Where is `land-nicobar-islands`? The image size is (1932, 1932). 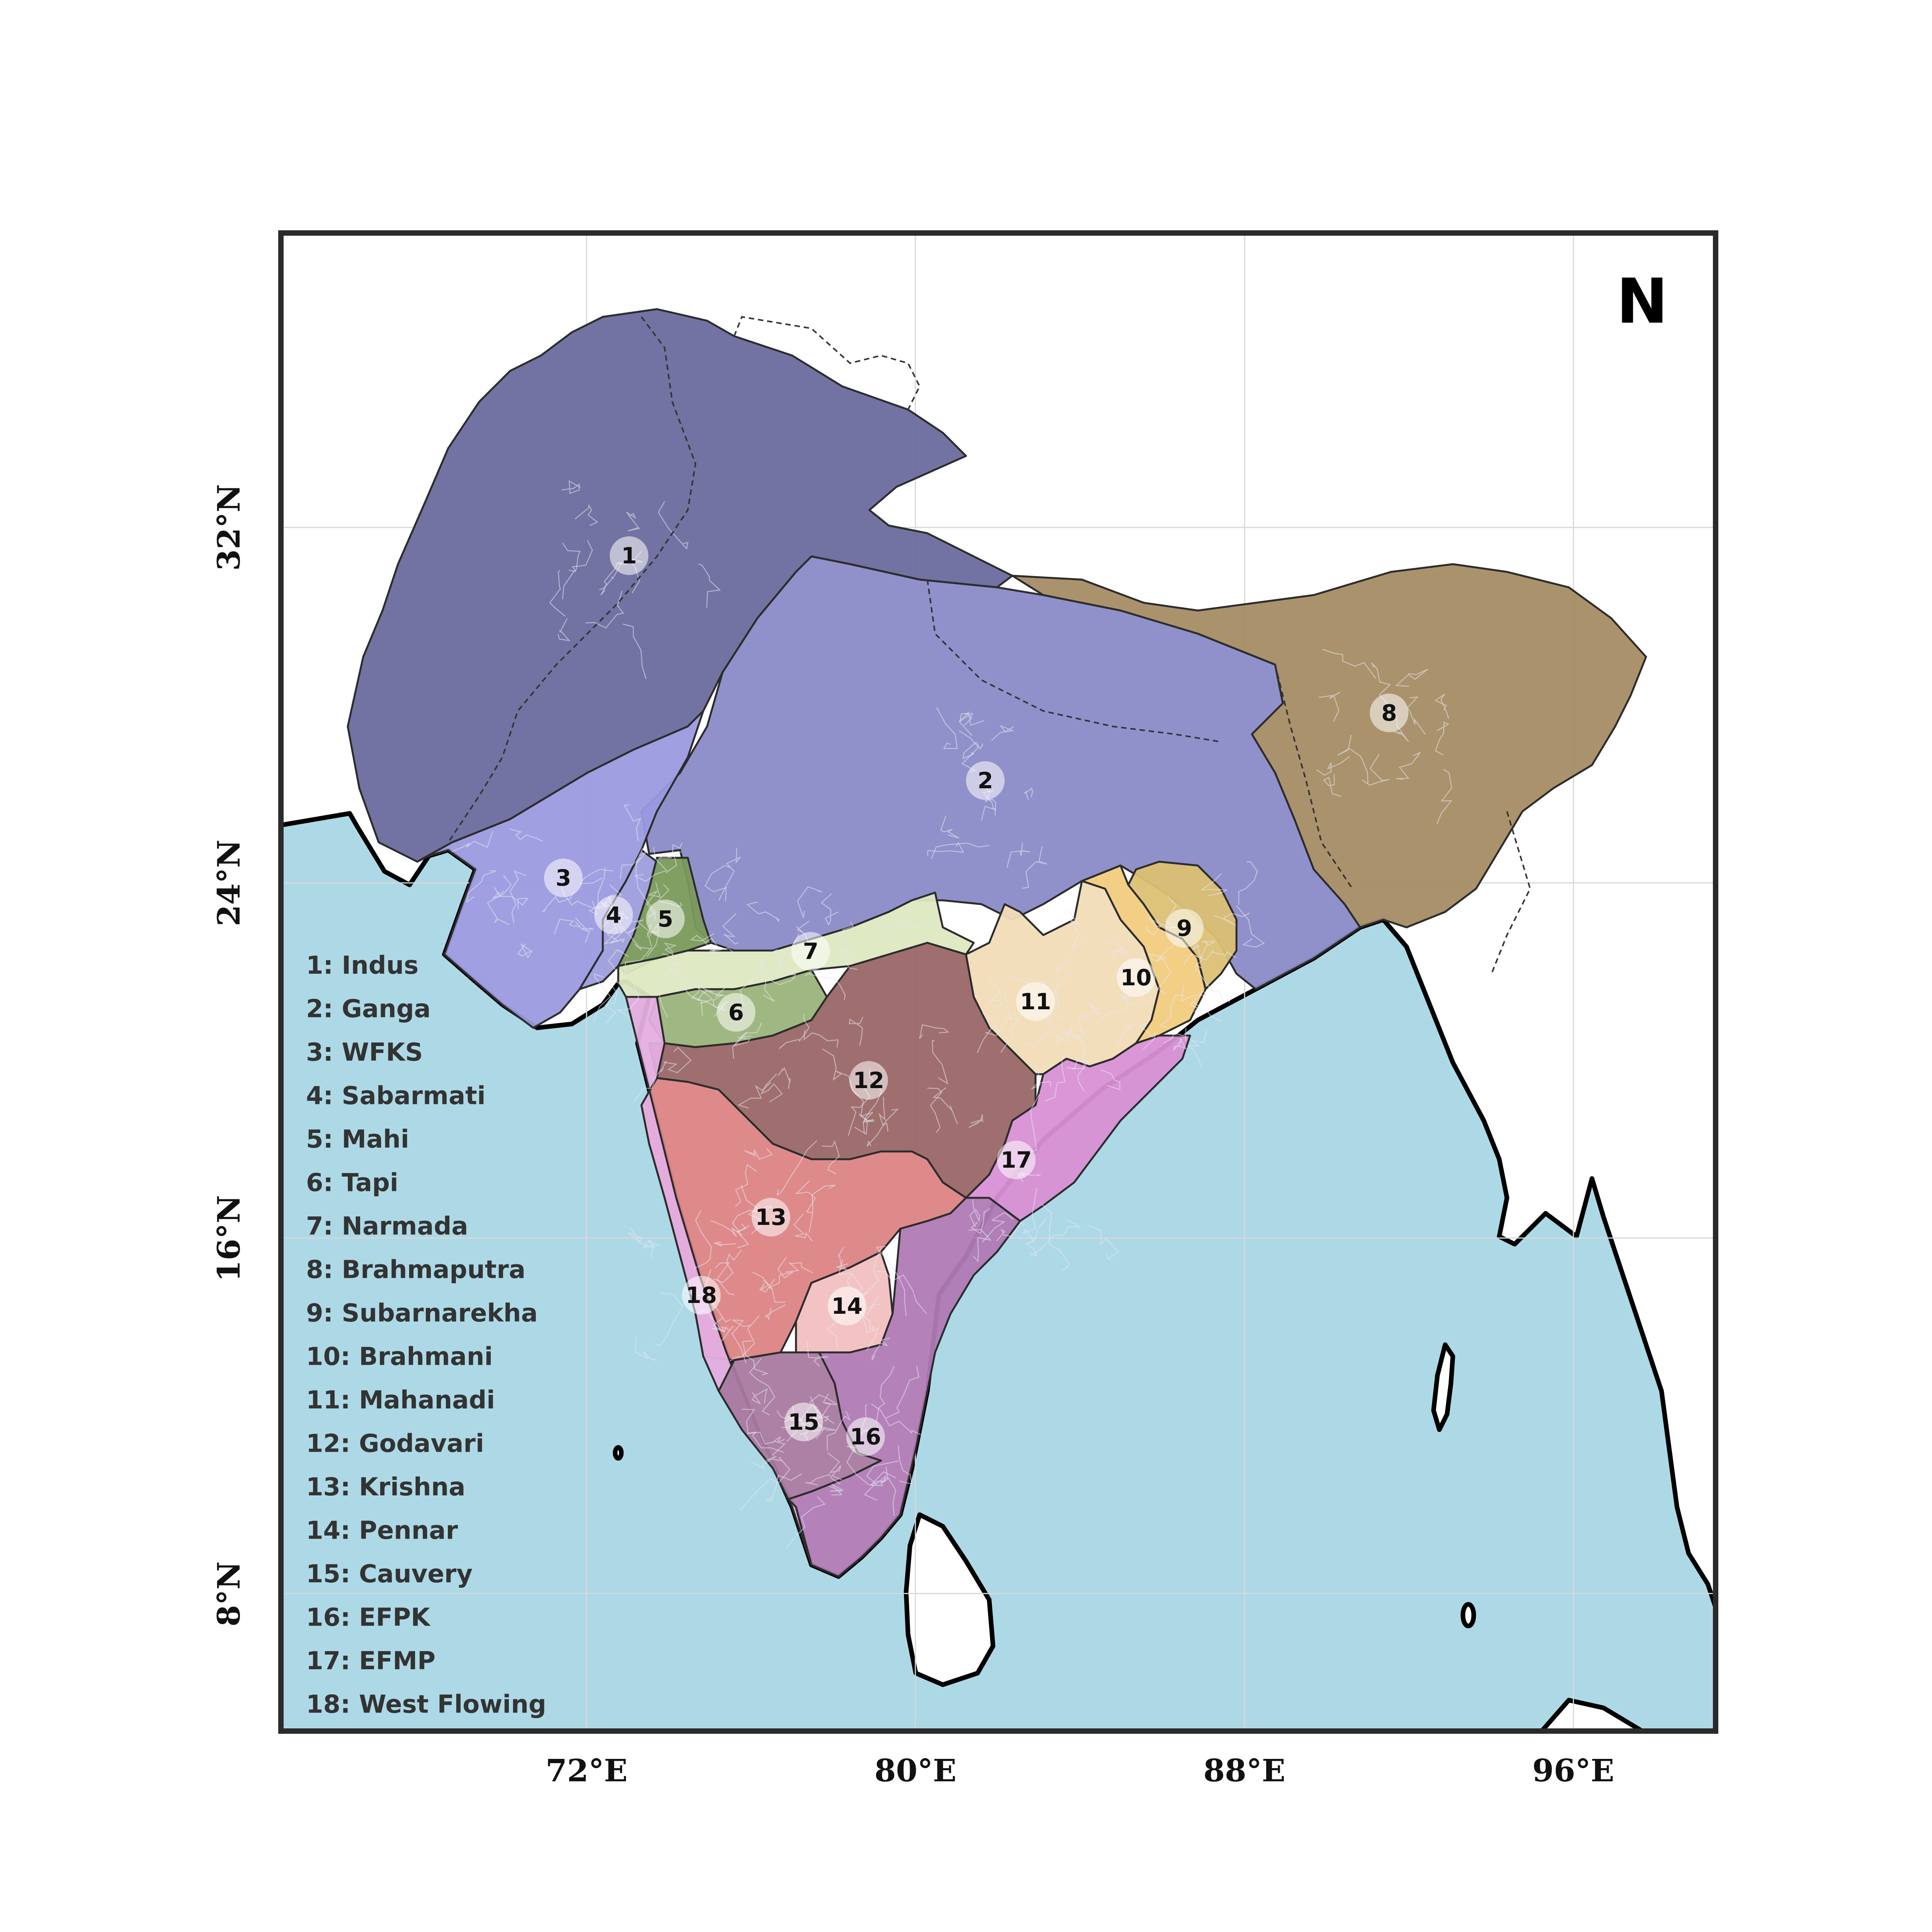
land-nicobar-islands is located at coordinates (1468, 1615).